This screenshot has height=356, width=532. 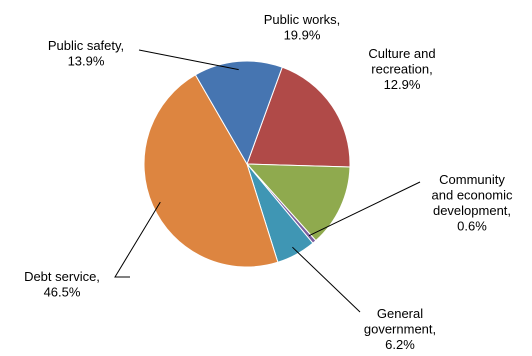 I want to click on slice-label-2: Culture and recreation, 12.9%, so click(x=401, y=69).